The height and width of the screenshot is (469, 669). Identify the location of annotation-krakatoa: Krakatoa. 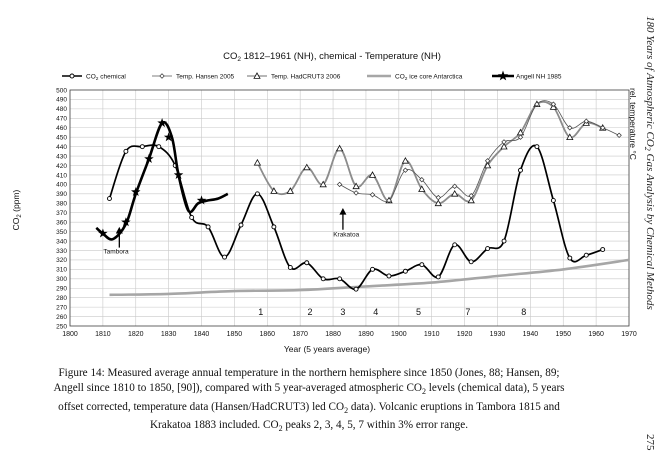
(346, 234).